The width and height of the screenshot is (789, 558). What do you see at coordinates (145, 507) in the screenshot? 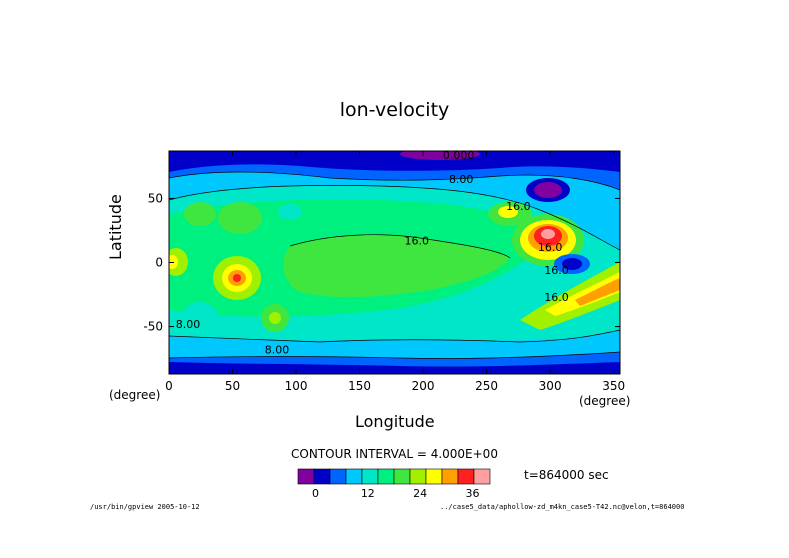
I see `footer-left: /usr/bin/gpview 2005-10-12` at bounding box center [145, 507].